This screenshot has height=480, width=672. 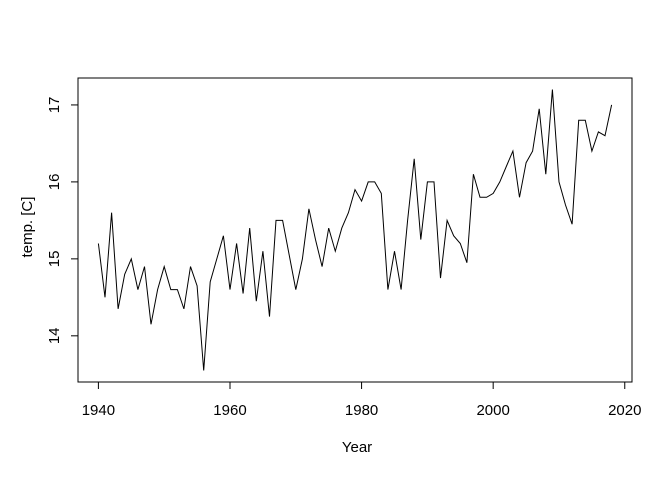 I want to click on y-tick-label: 16, so click(x=54, y=182).